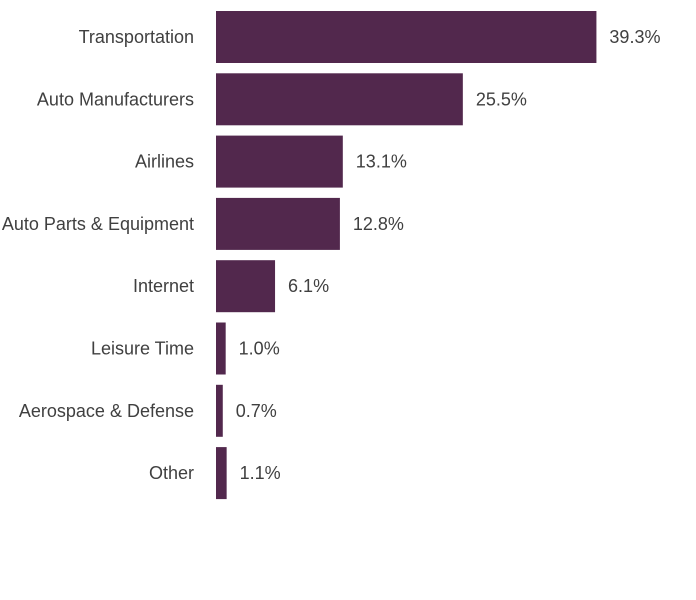  What do you see at coordinates (106, 411) in the screenshot?
I see `category-label: Aerospace & Defense` at bounding box center [106, 411].